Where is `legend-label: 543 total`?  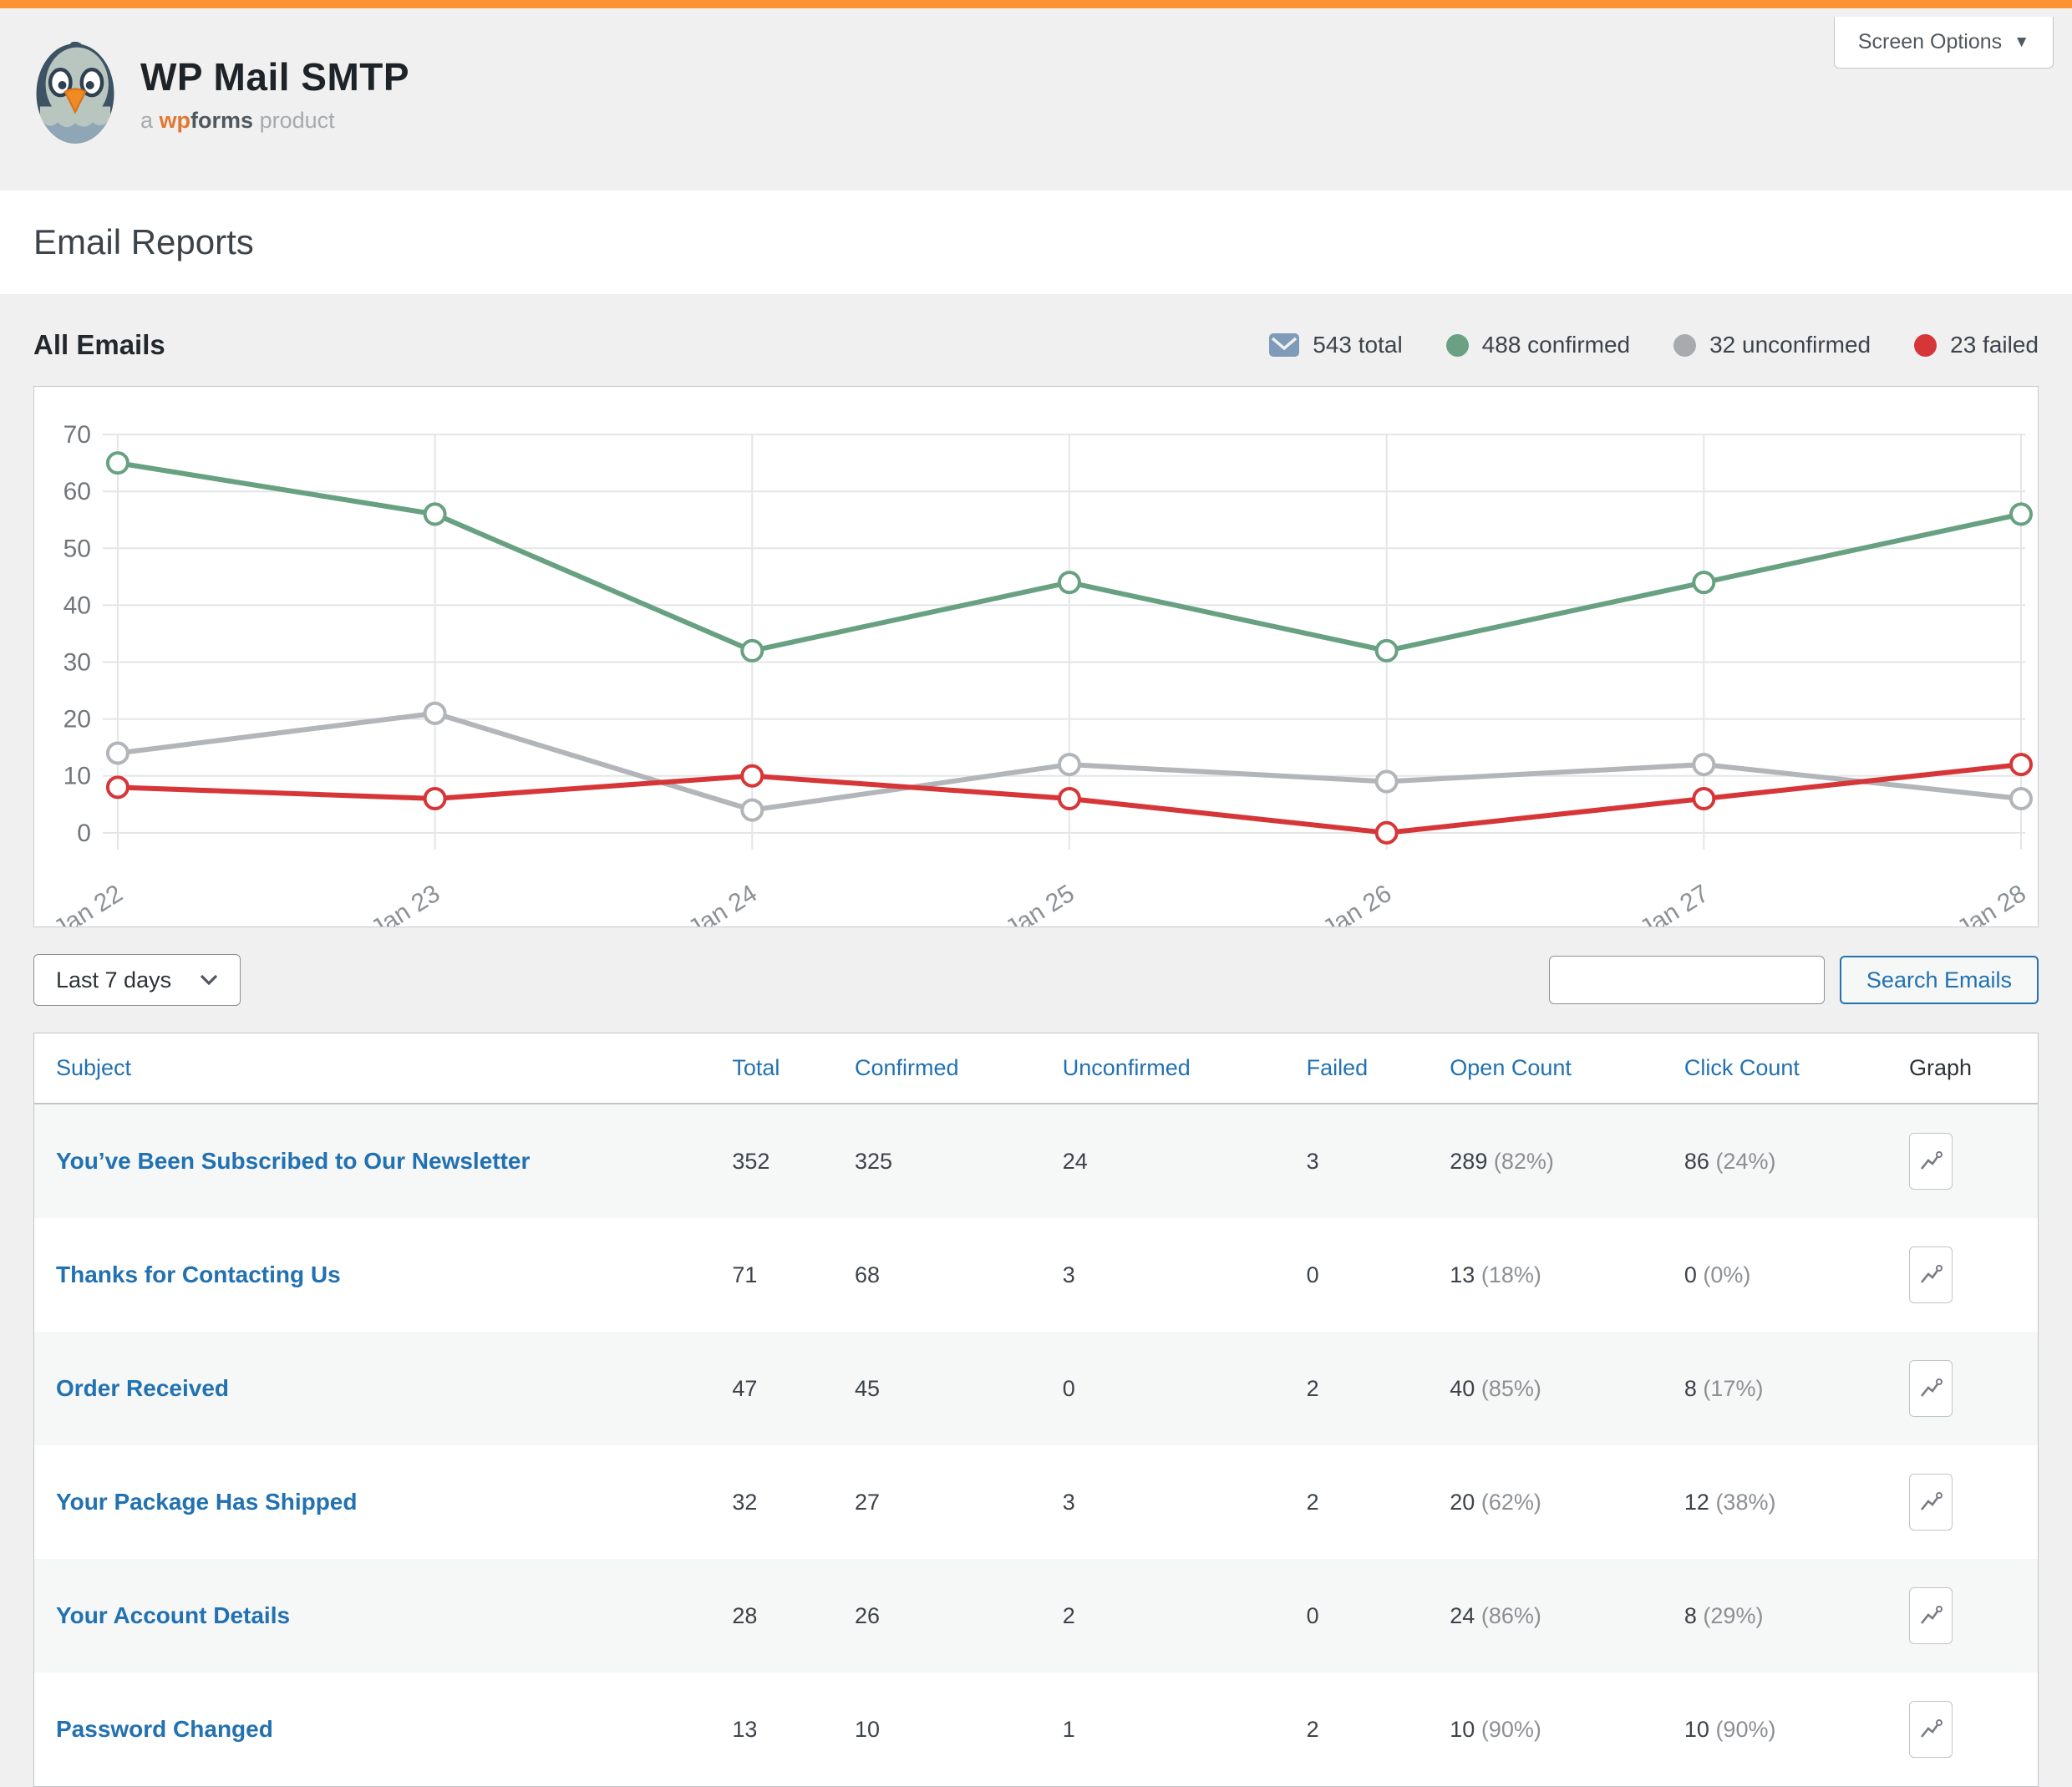 legend-label: 543 total is located at coordinates (1358, 345).